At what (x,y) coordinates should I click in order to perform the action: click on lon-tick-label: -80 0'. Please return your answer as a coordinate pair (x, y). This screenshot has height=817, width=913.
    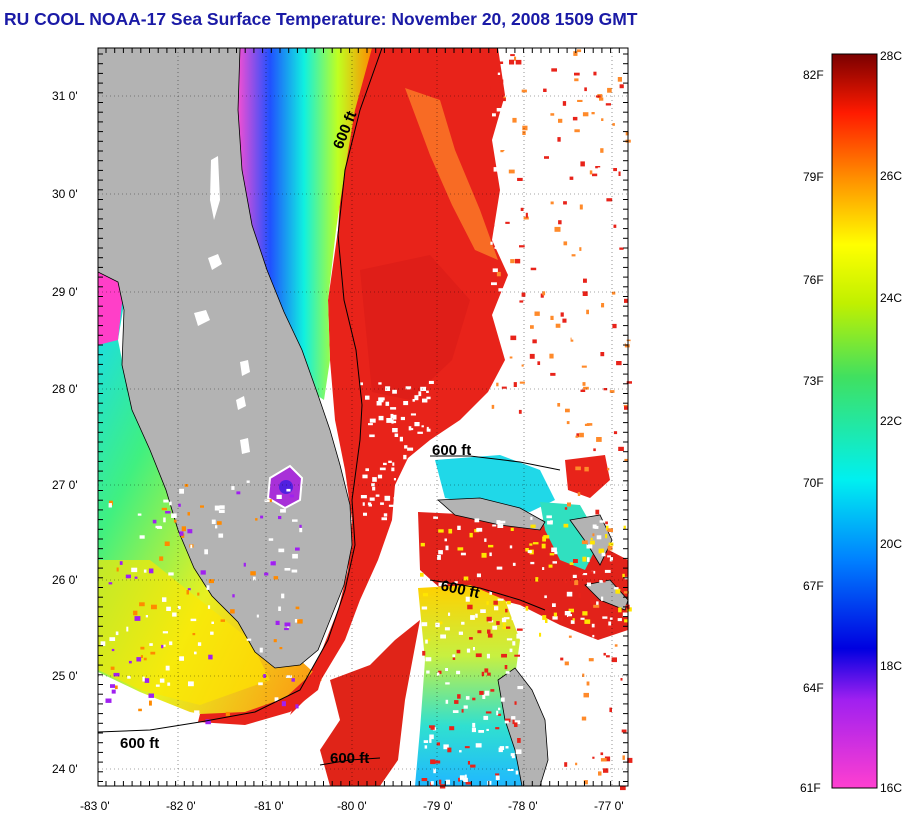
    Looking at the image, I should click on (352, 806).